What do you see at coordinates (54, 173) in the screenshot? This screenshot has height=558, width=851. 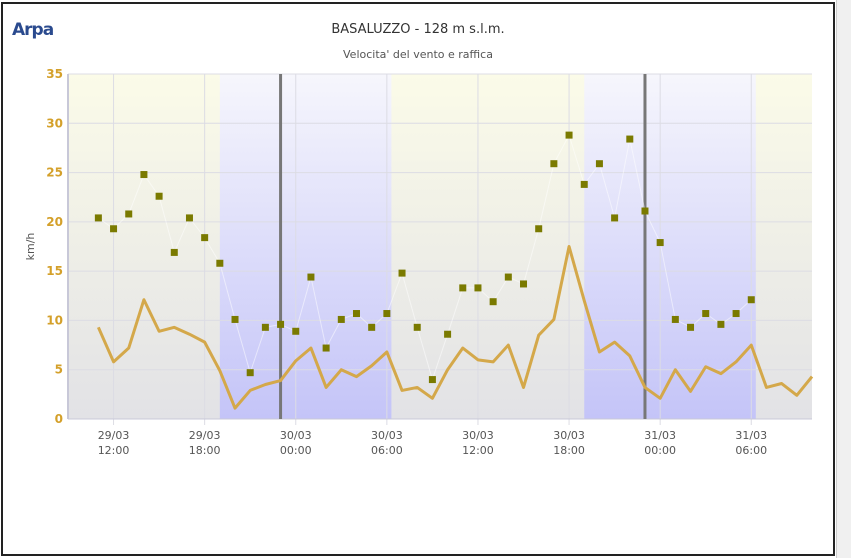 I see `y-tick-label: 25` at bounding box center [54, 173].